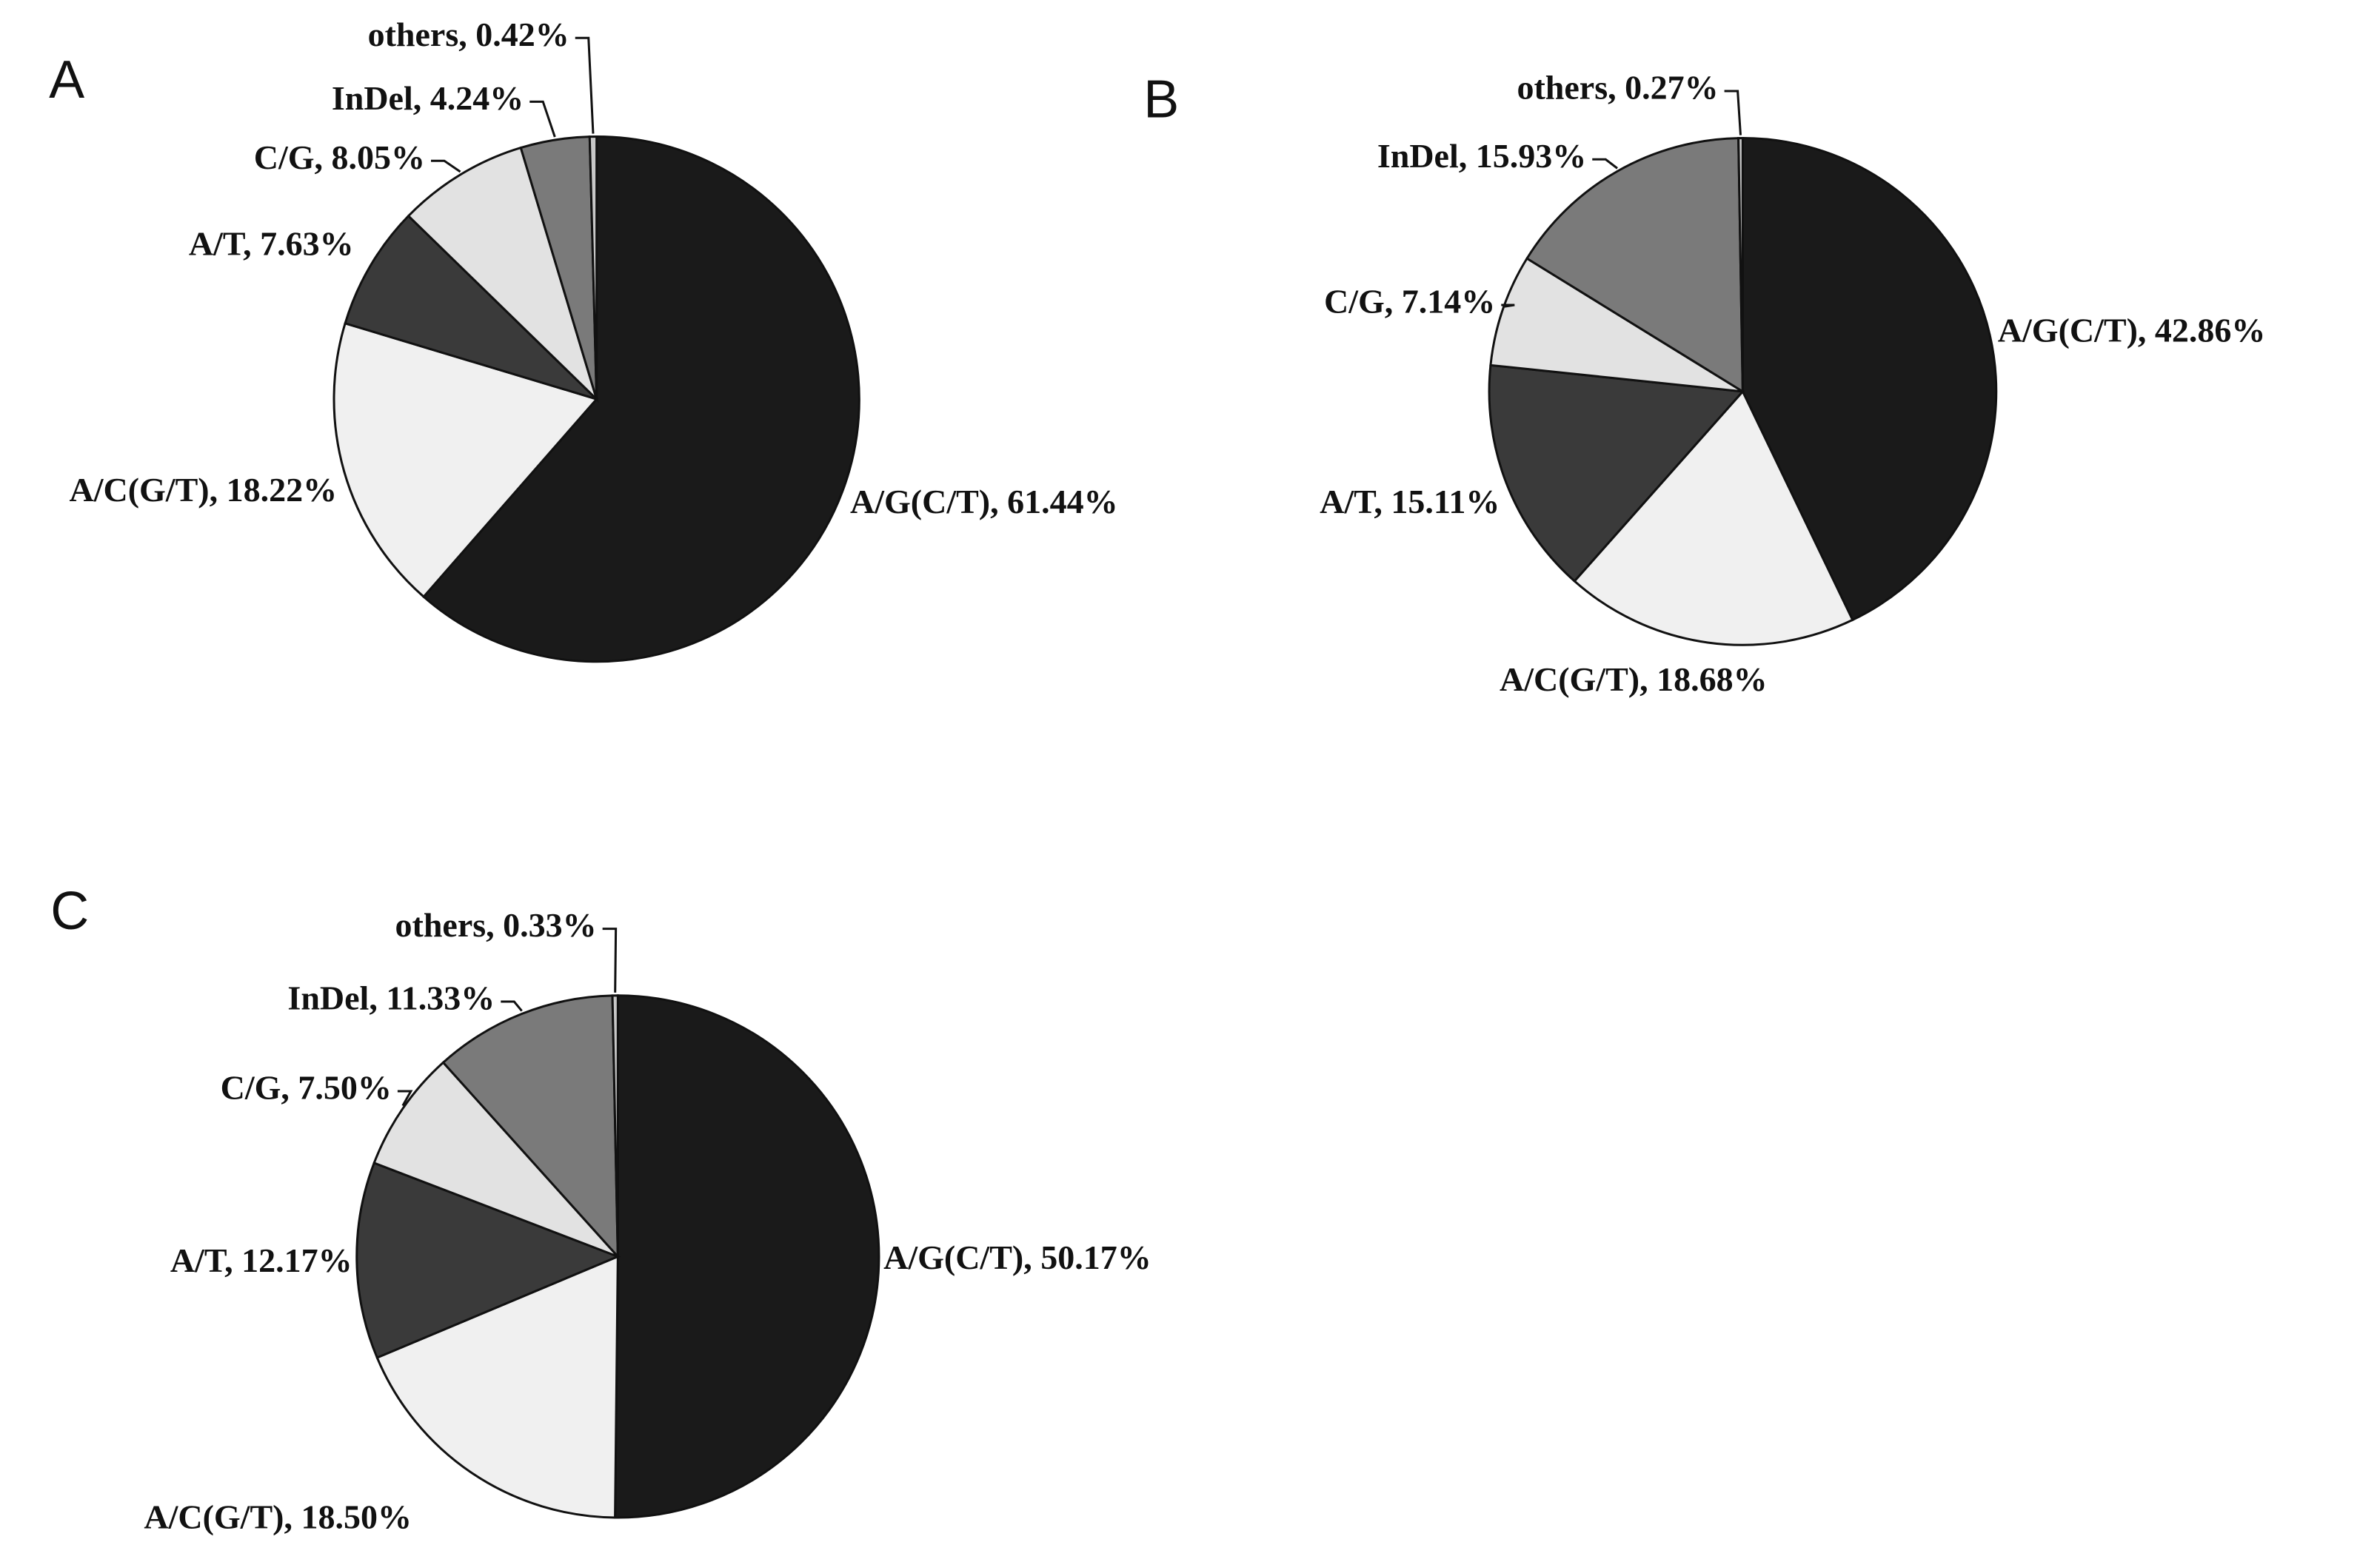  I want to click on slice-label: others, 0.42%, so click(469, 34).